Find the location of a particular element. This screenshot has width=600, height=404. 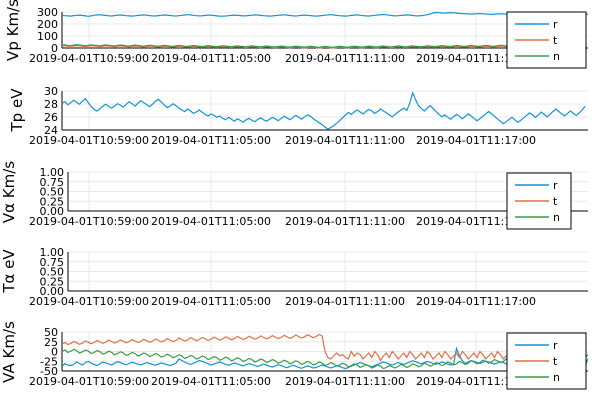

series-line-r is located at coordinates (325, 14).